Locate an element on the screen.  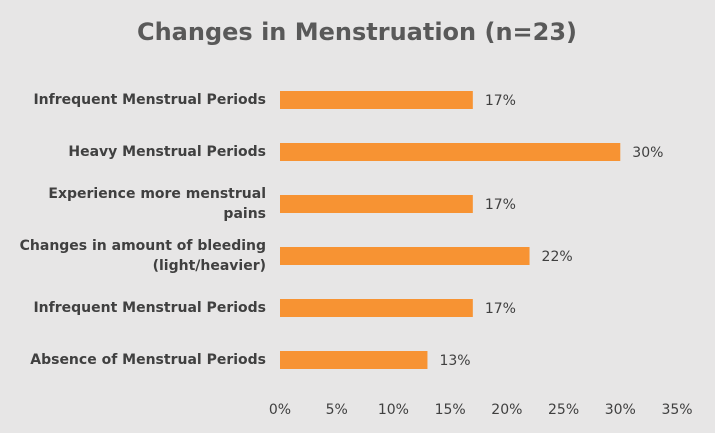
x-tick-label: 15% is located at coordinates (450, 410).